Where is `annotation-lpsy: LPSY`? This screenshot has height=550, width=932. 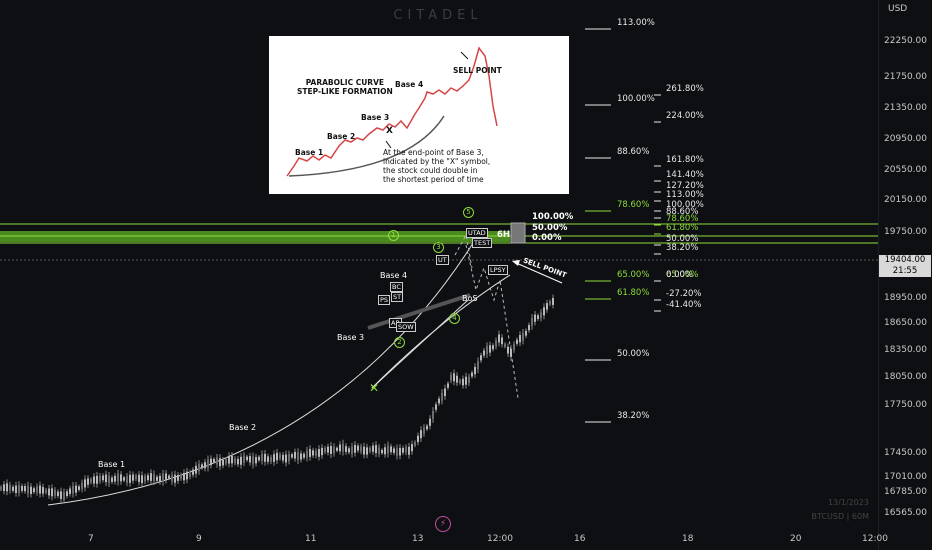
annotation-lpsy: LPSY is located at coordinates (498, 270).